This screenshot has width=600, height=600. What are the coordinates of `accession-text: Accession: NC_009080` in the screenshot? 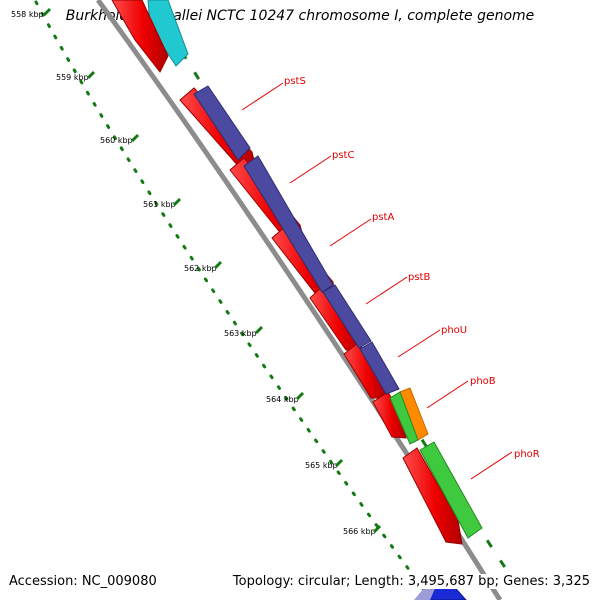 It's located at (83, 581).